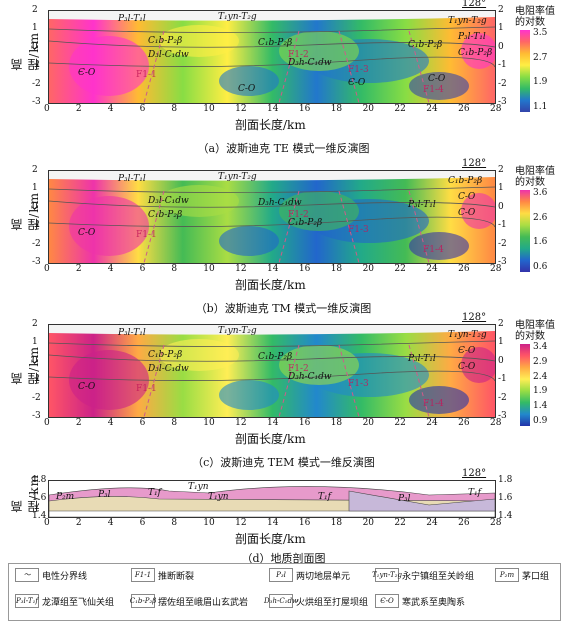 The width and height of the screenshot is (567, 623). I want to click on y-tick-left: 0, so click(35, 46).